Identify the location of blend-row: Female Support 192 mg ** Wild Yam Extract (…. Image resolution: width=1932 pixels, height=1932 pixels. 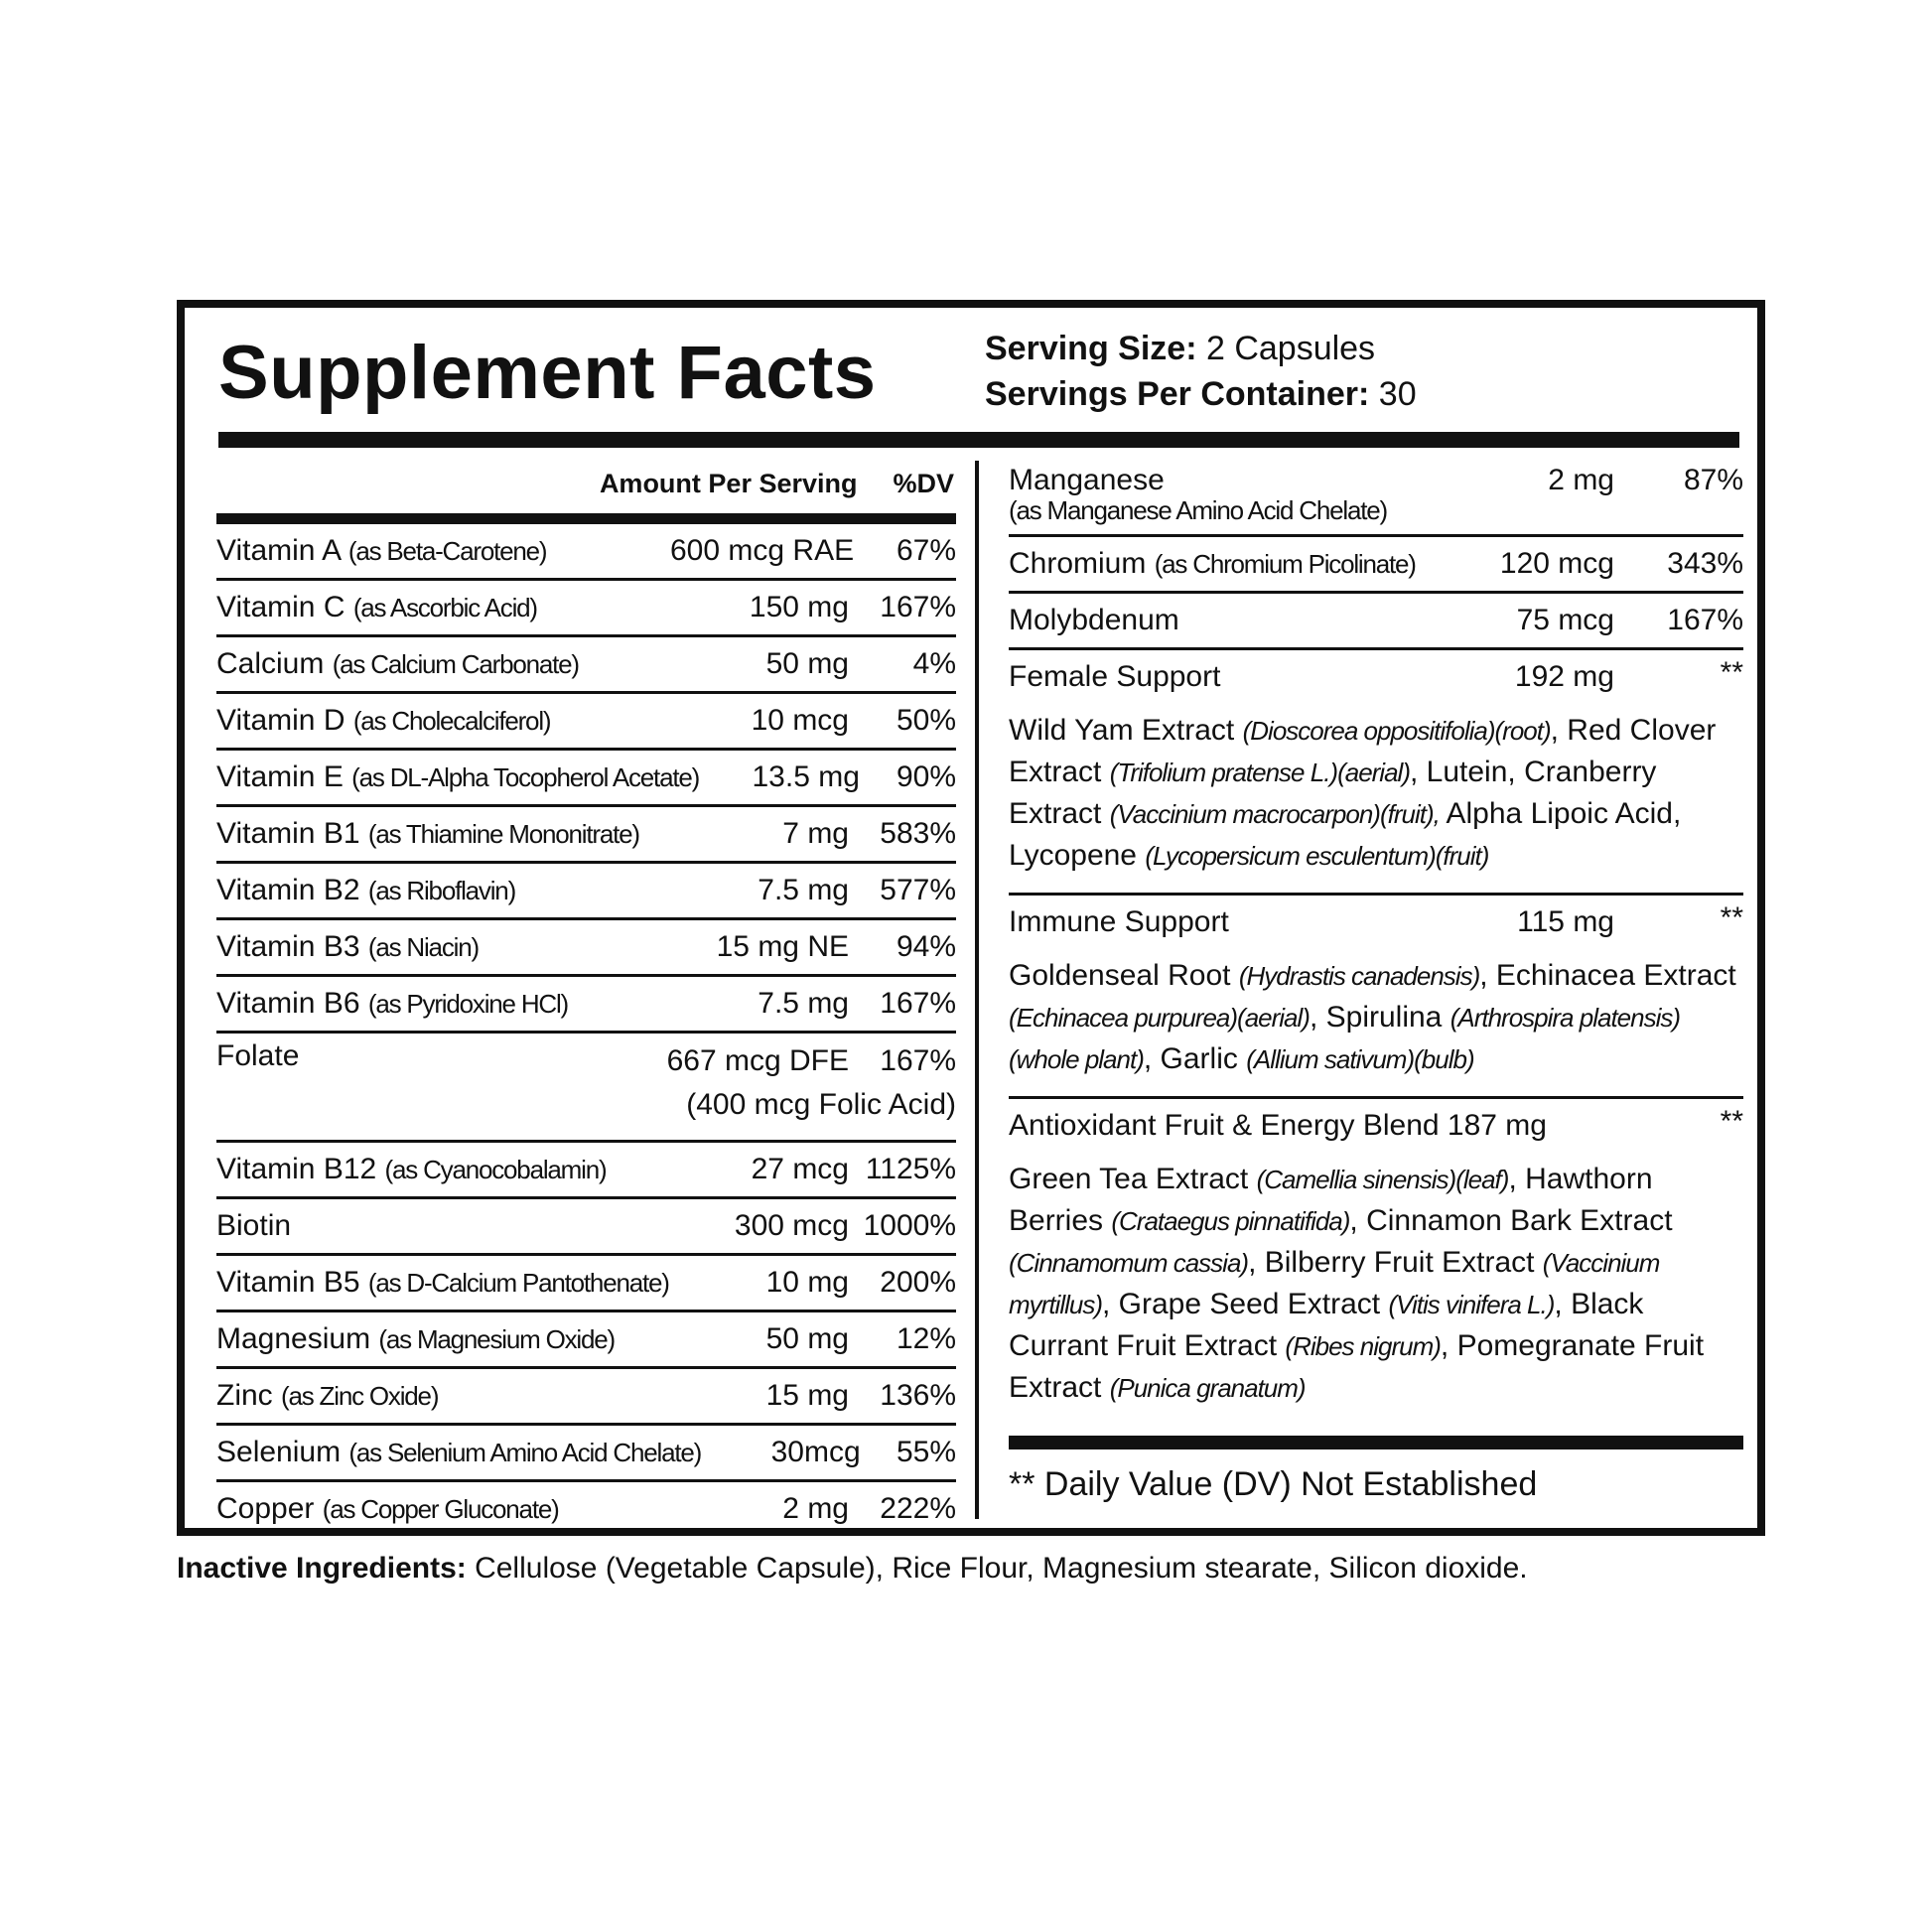
(1376, 773).